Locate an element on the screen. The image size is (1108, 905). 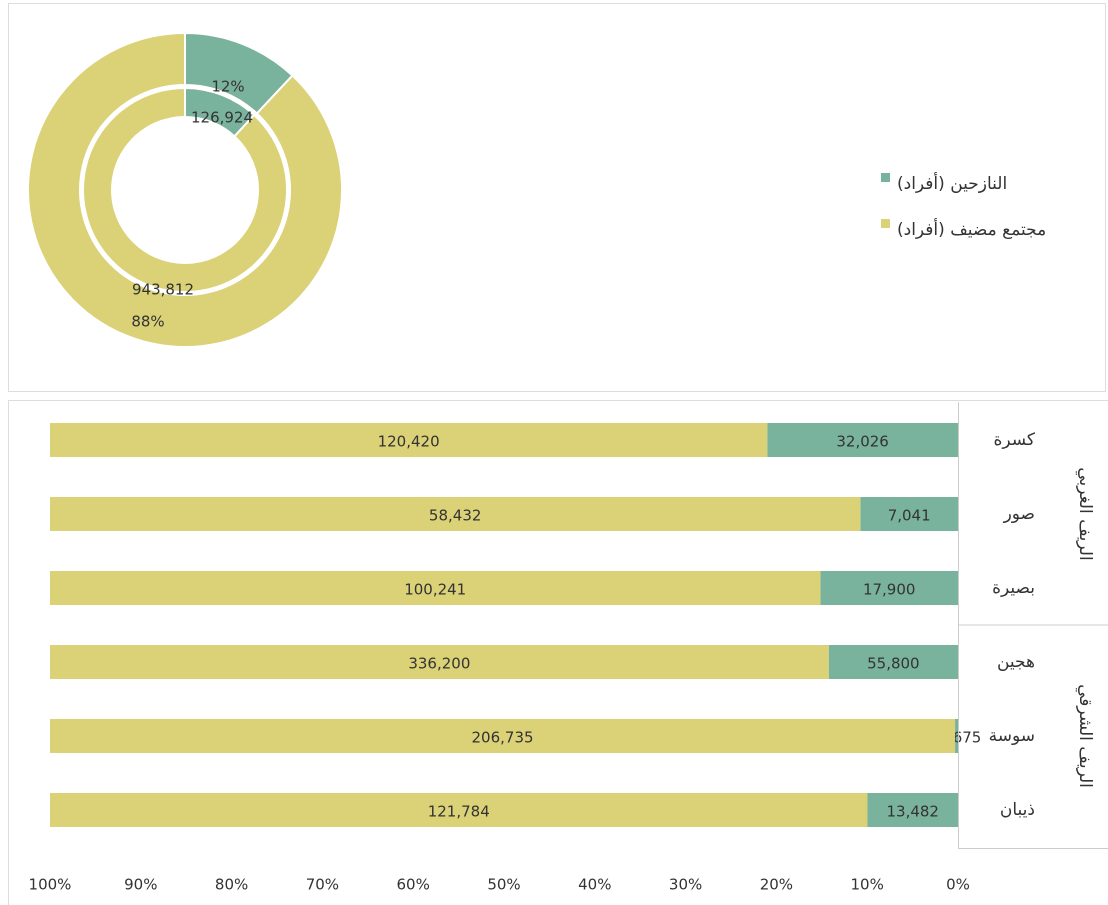
category-label: صور is located at coordinates (1019, 514).